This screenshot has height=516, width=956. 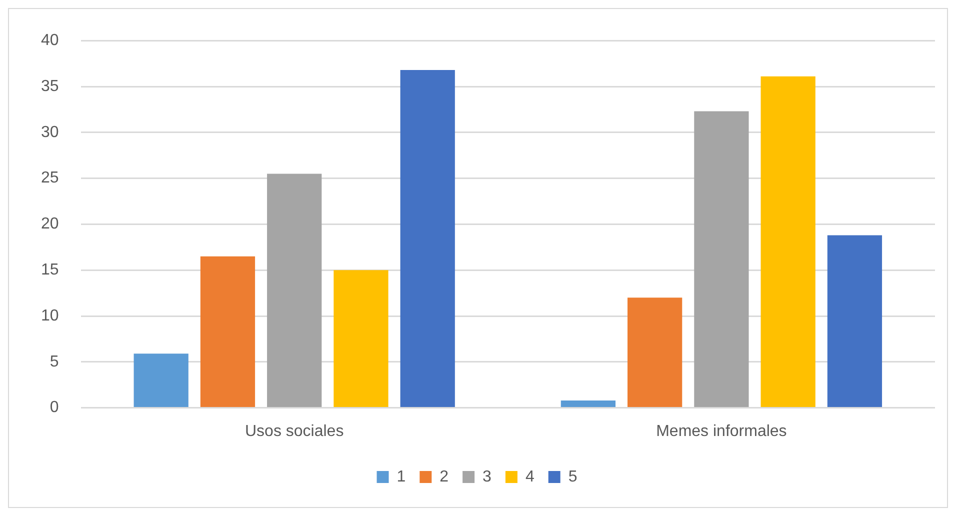 I want to click on y-tick-label: 5, so click(x=54, y=361).